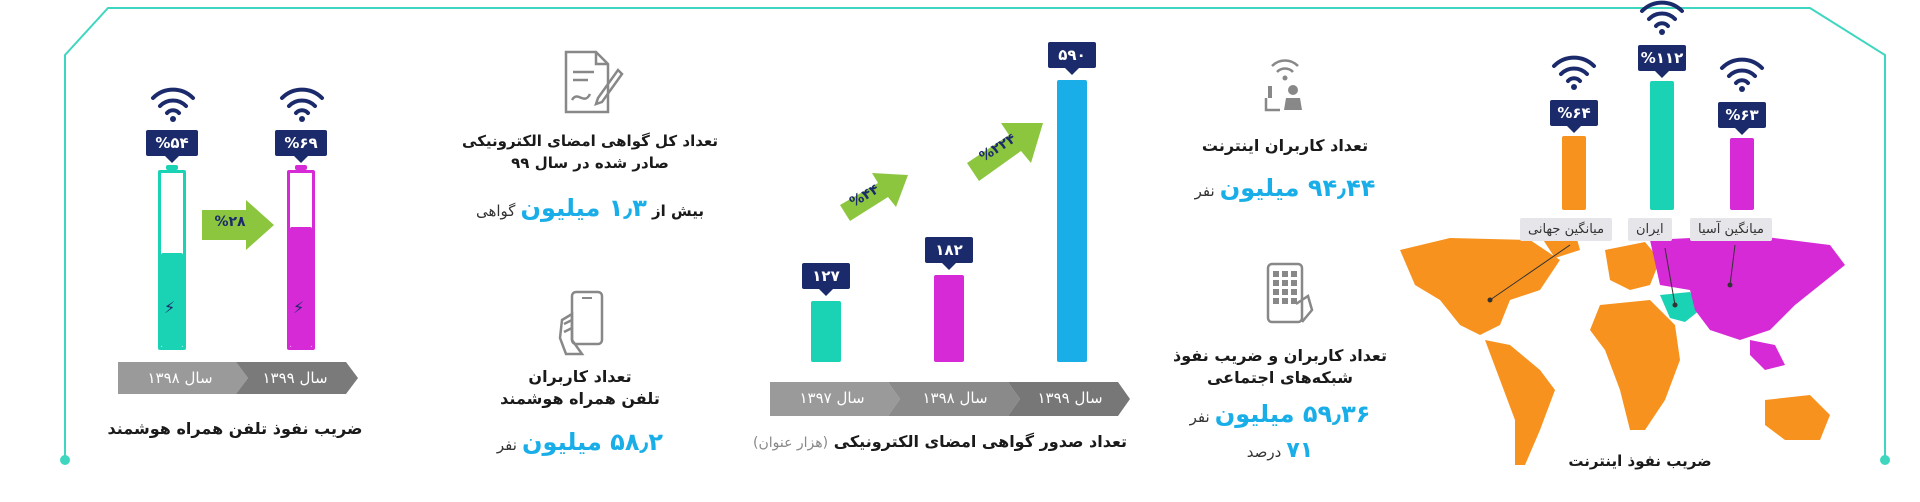  I want to click on esign-bar-value-2: ۵۹۰, so click(1072, 58).